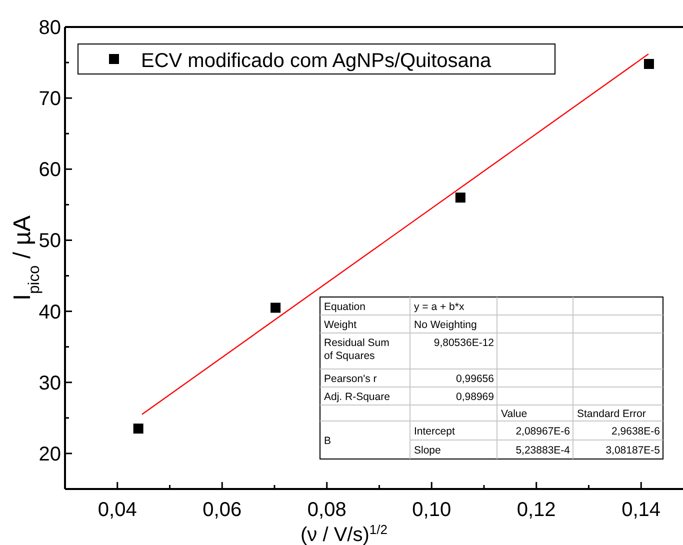 The width and height of the screenshot is (683, 545). What do you see at coordinates (636, 432) in the screenshot?
I see `annotation: 2,9638E-6` at bounding box center [636, 432].